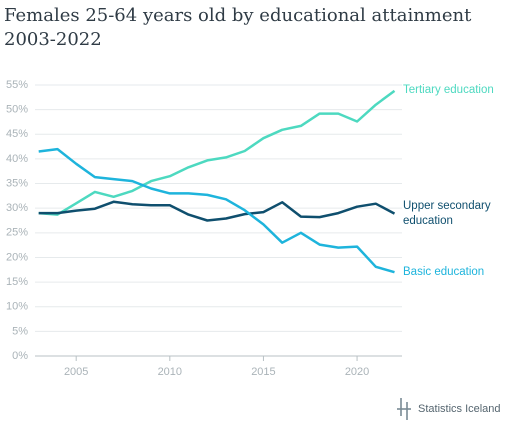  I want to click on x-tick-label: 2020, so click(357, 372).